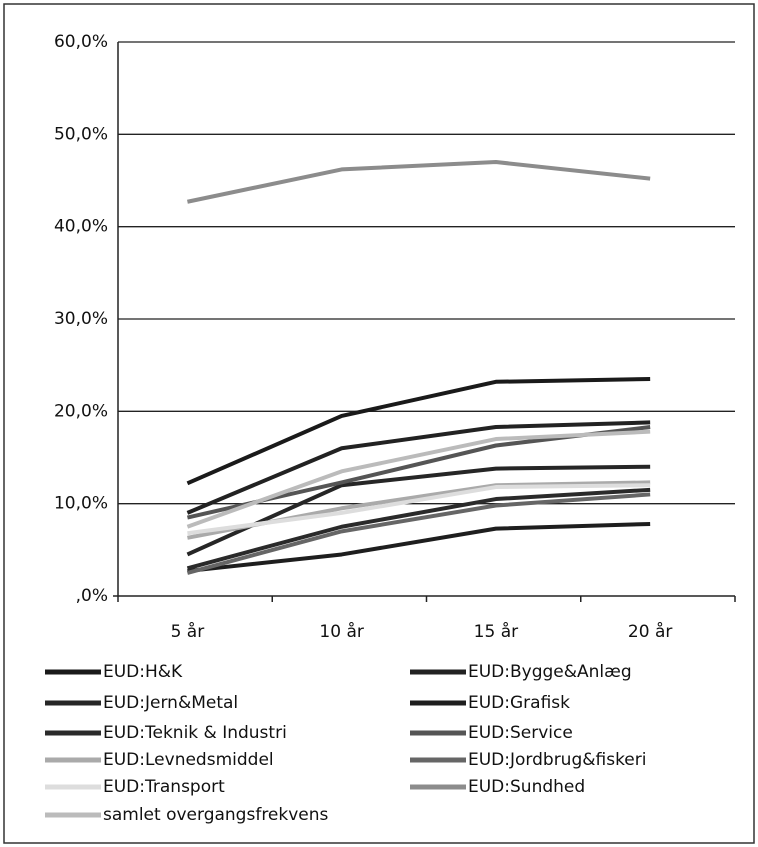 This screenshot has width=758, height=847. I want to click on legend-label: samlet overgangsfrekvens, so click(216, 815).